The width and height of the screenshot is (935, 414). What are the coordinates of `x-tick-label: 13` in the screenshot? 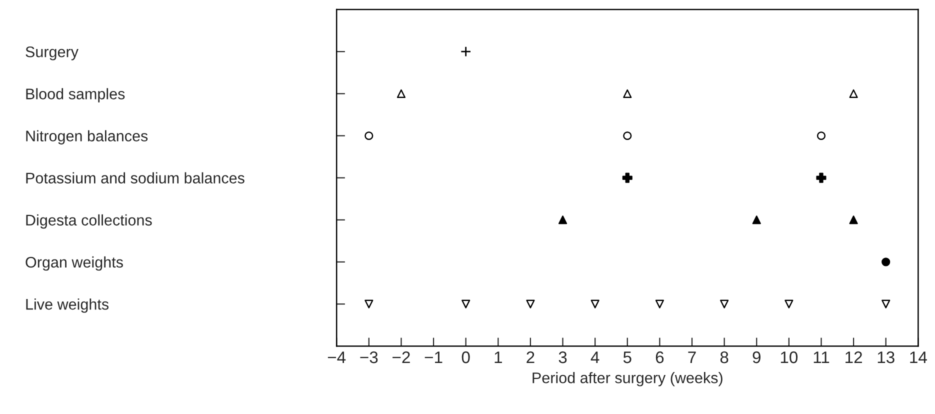 It's located at (886, 357).